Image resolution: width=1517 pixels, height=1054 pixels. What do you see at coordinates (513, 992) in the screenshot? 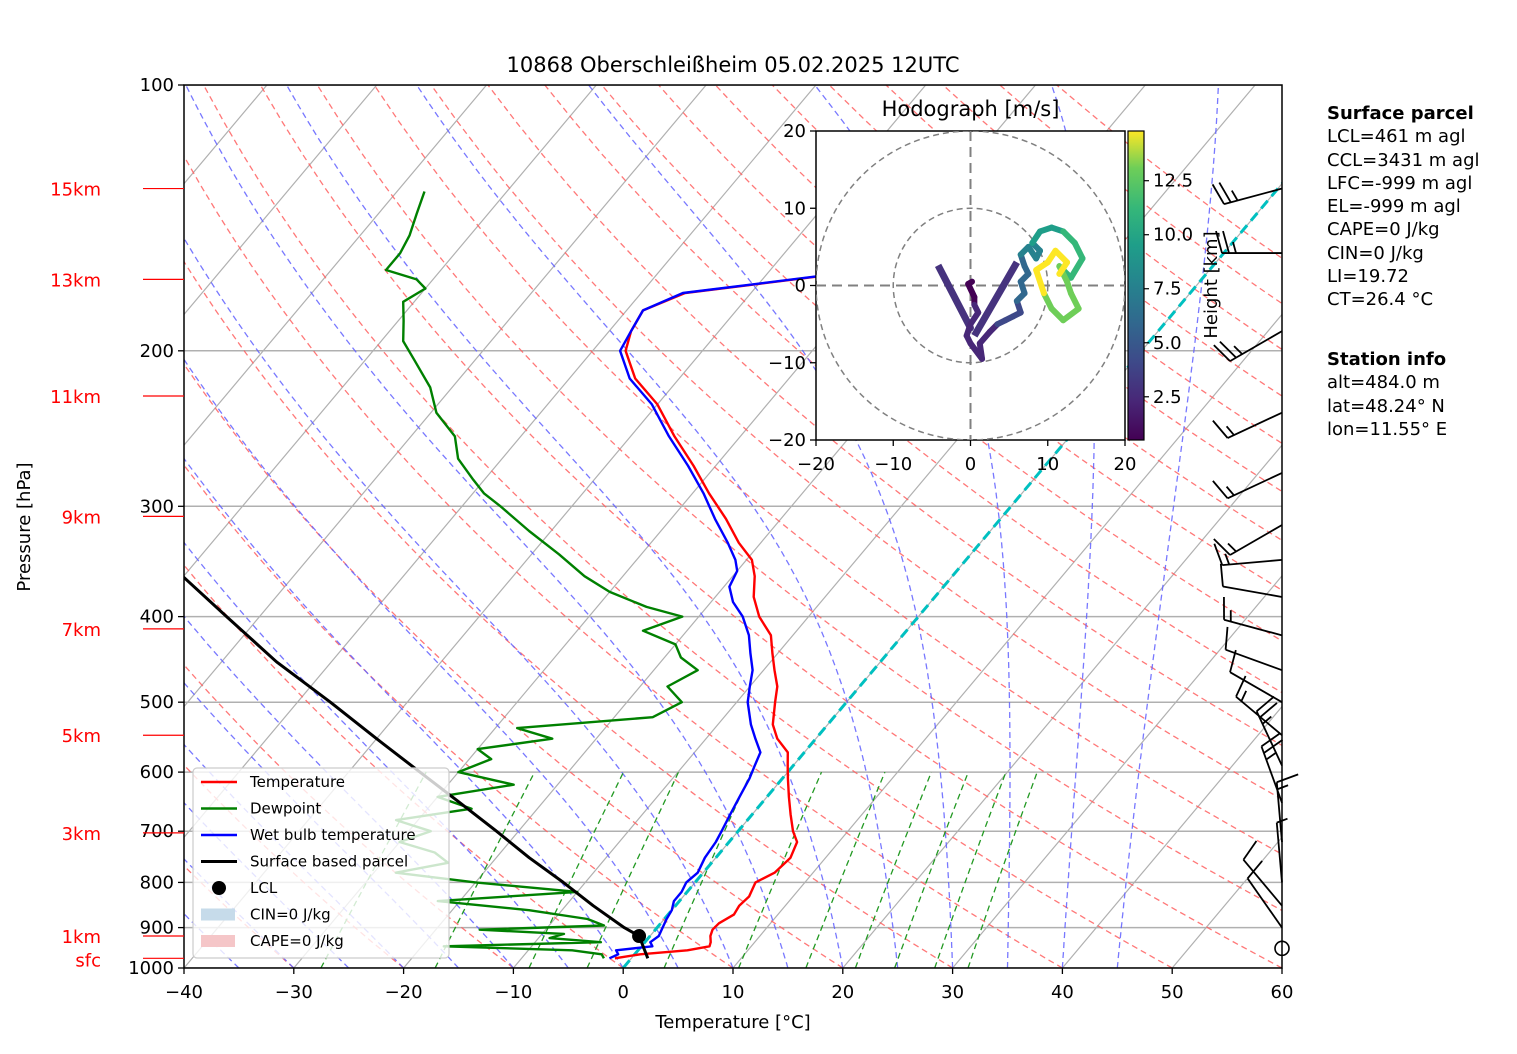
I see `x-tick-label: −10` at bounding box center [513, 992].